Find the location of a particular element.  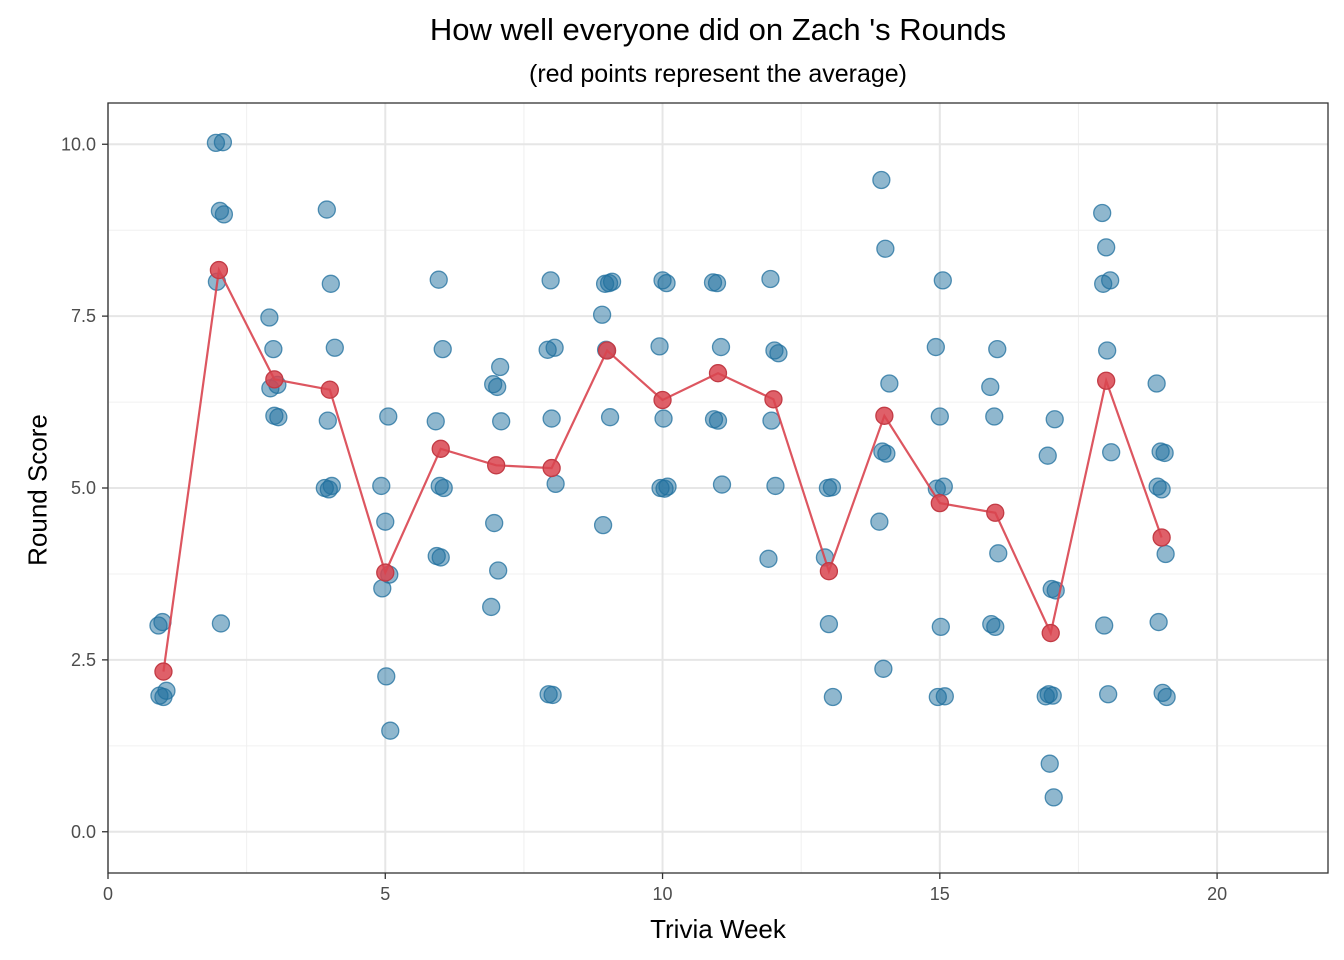

x-tick-label: 10 is located at coordinates (663, 894).